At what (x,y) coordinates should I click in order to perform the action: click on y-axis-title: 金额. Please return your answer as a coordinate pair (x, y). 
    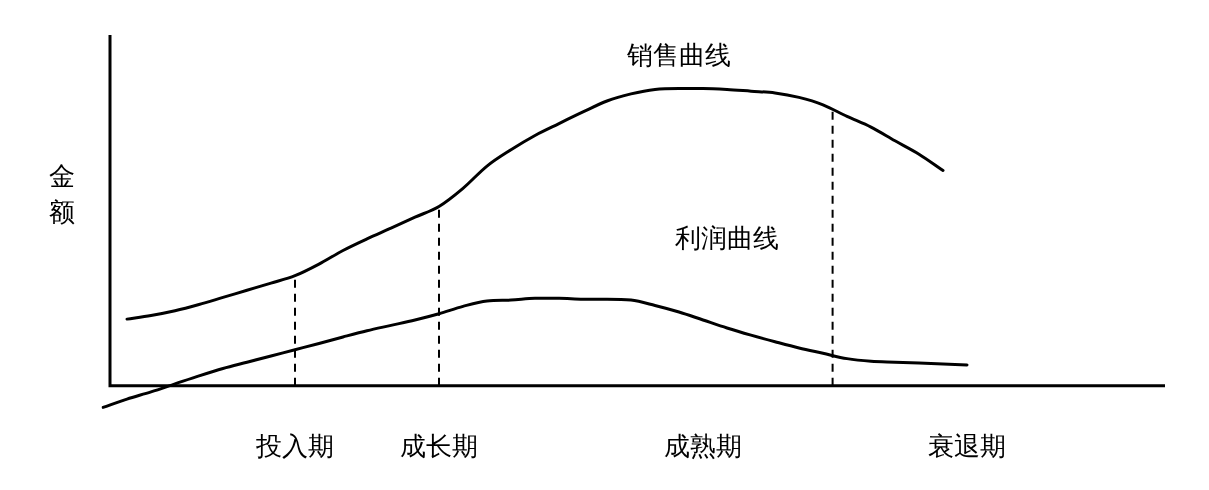
    Looking at the image, I should click on (62, 193).